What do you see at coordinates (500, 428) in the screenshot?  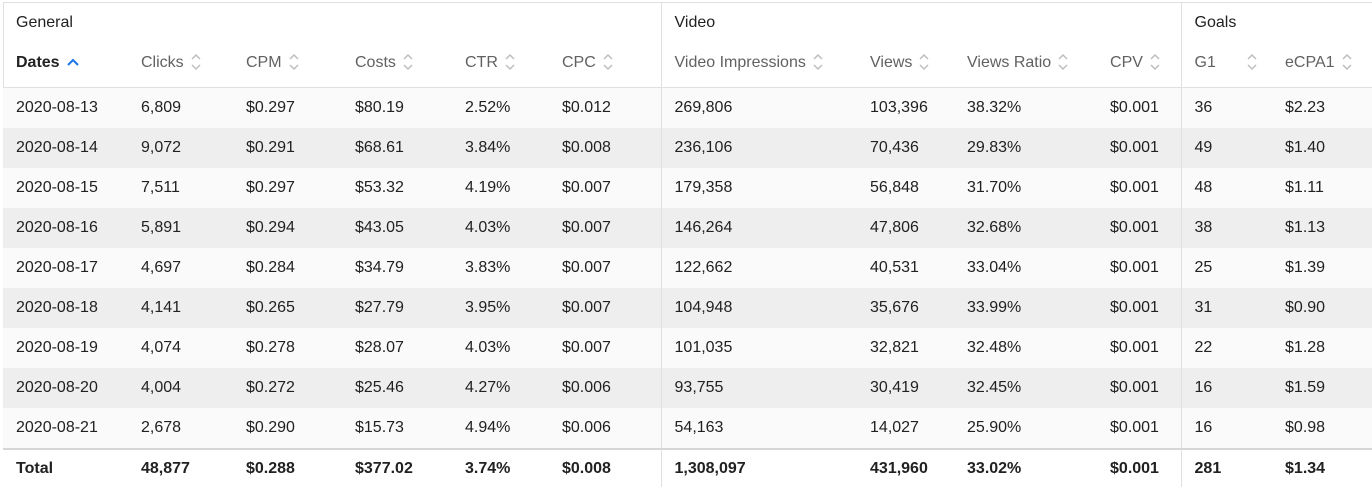 I see `cell-ctr: 4.94%` at bounding box center [500, 428].